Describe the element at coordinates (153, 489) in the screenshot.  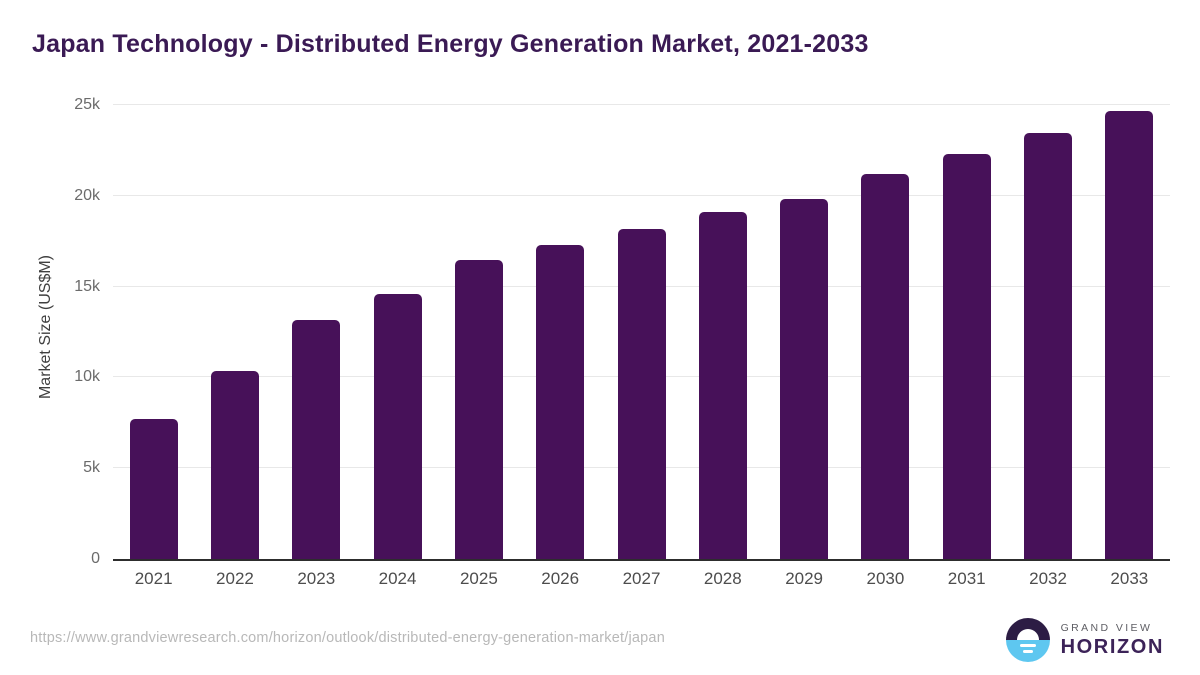
I see `bar-2021` at that location.